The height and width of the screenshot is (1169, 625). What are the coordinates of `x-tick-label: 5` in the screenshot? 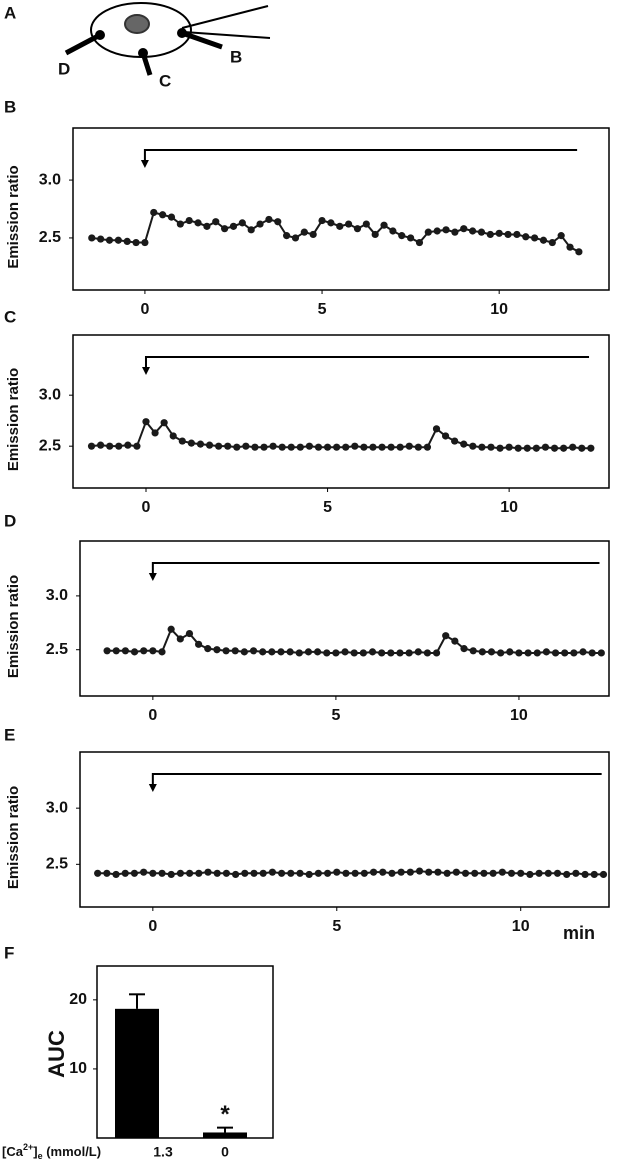 It's located at (327, 507).